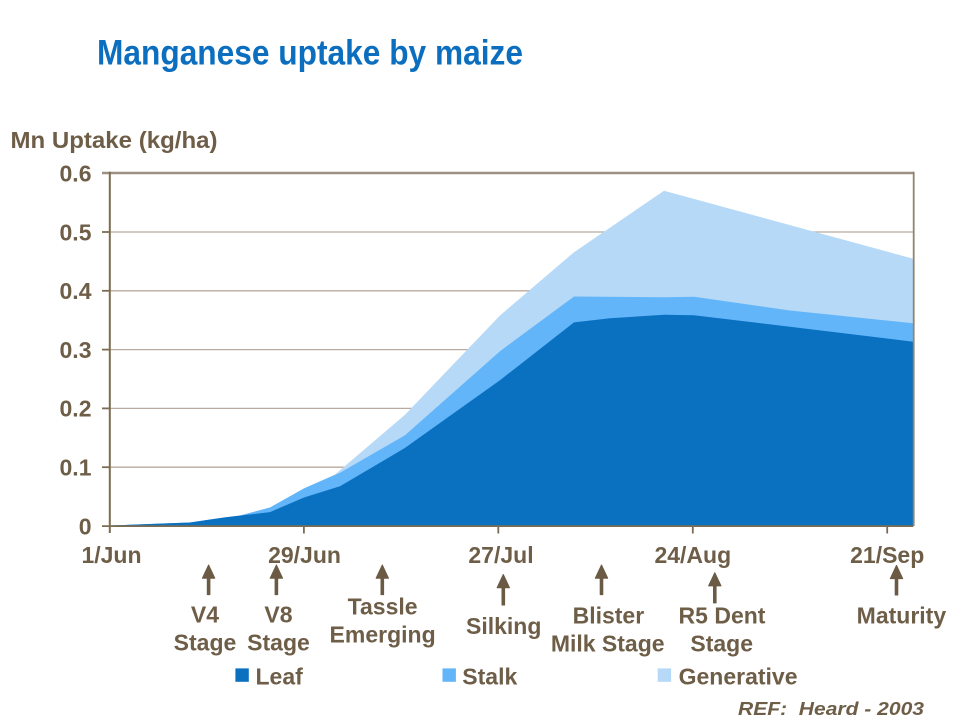 The image size is (960, 720). Describe the element at coordinates (831, 709) in the screenshot. I see `svg-text: REF: Heard - 2003` at that location.